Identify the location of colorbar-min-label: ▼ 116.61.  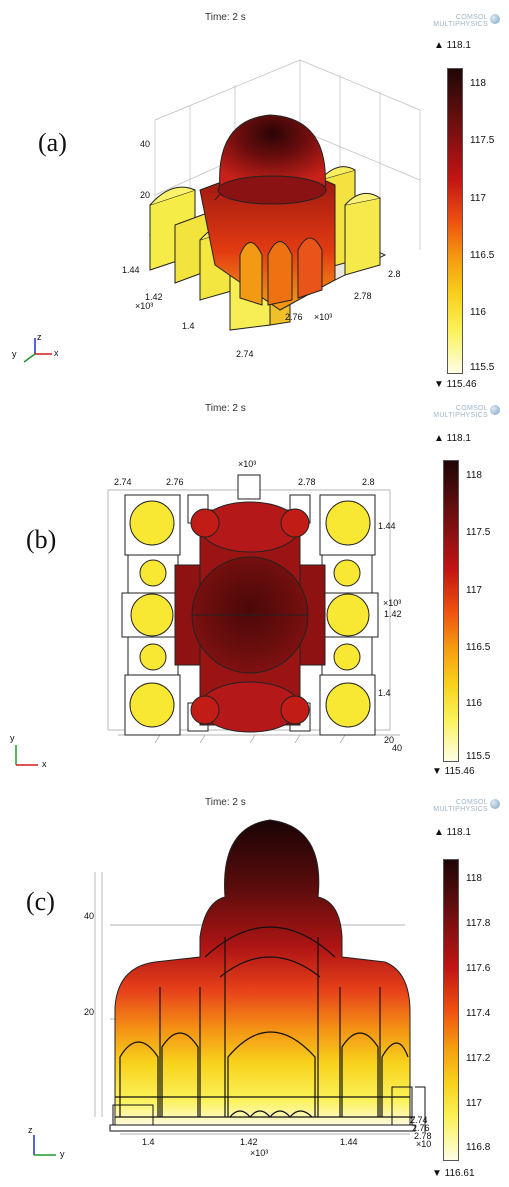
(453, 1173).